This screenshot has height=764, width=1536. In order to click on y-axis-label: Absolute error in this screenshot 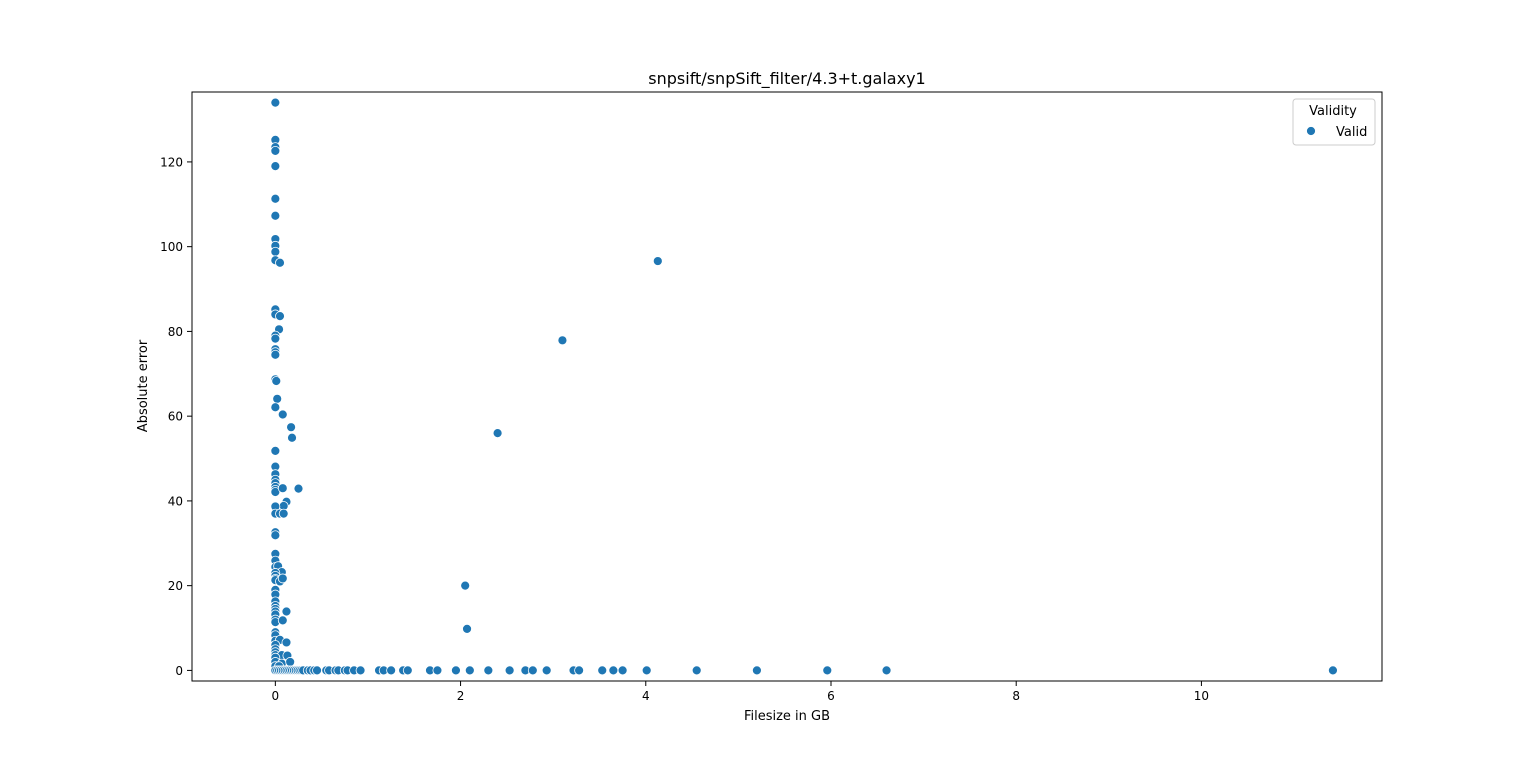, I will do `click(143, 385)`.